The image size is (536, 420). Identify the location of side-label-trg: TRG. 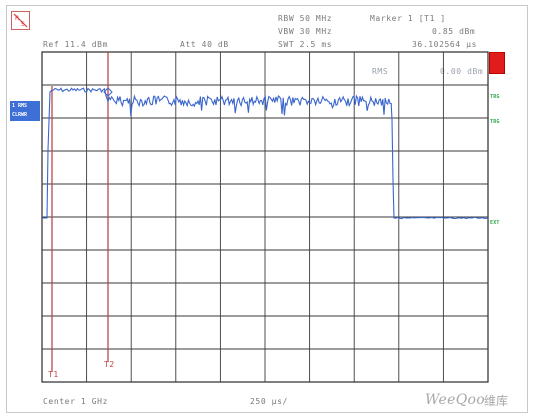
(495, 97).